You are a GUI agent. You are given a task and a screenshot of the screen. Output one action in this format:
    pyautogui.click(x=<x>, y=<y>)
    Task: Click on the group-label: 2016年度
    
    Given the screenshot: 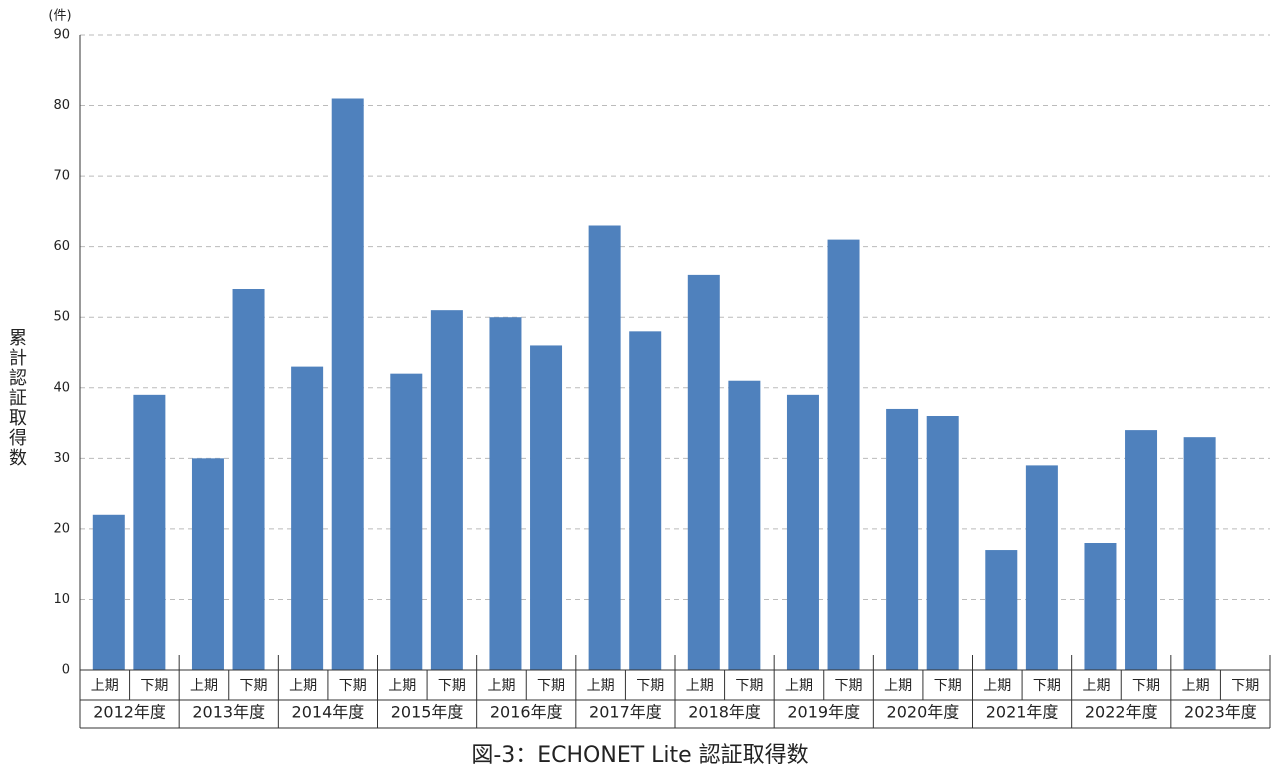 What is the action you would take?
    pyautogui.click(x=526, y=712)
    